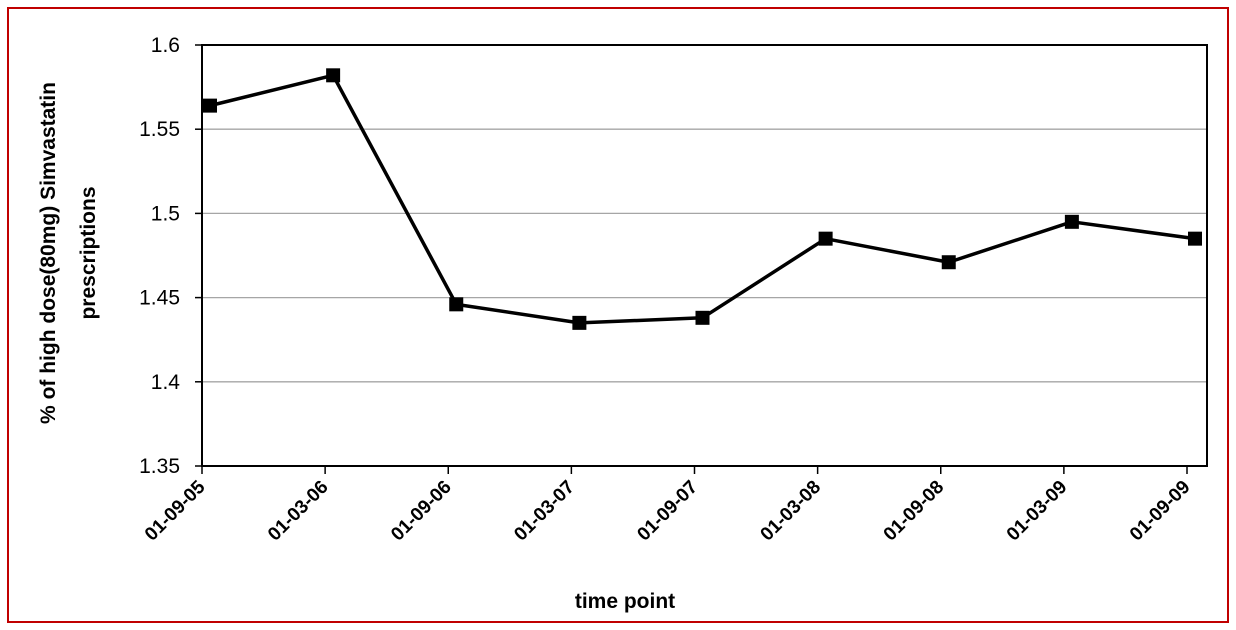  Describe the element at coordinates (791, 511) in the screenshot. I see `x-tick-label: 01-03-08` at that location.